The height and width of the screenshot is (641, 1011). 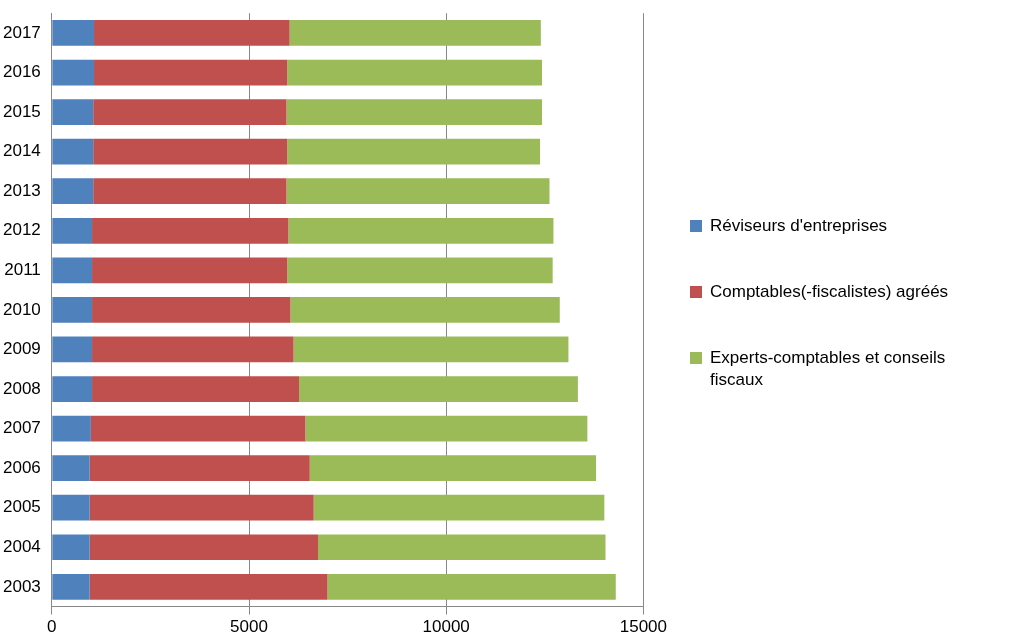 I want to click on y-tick-label: 2008, so click(x=21, y=388).